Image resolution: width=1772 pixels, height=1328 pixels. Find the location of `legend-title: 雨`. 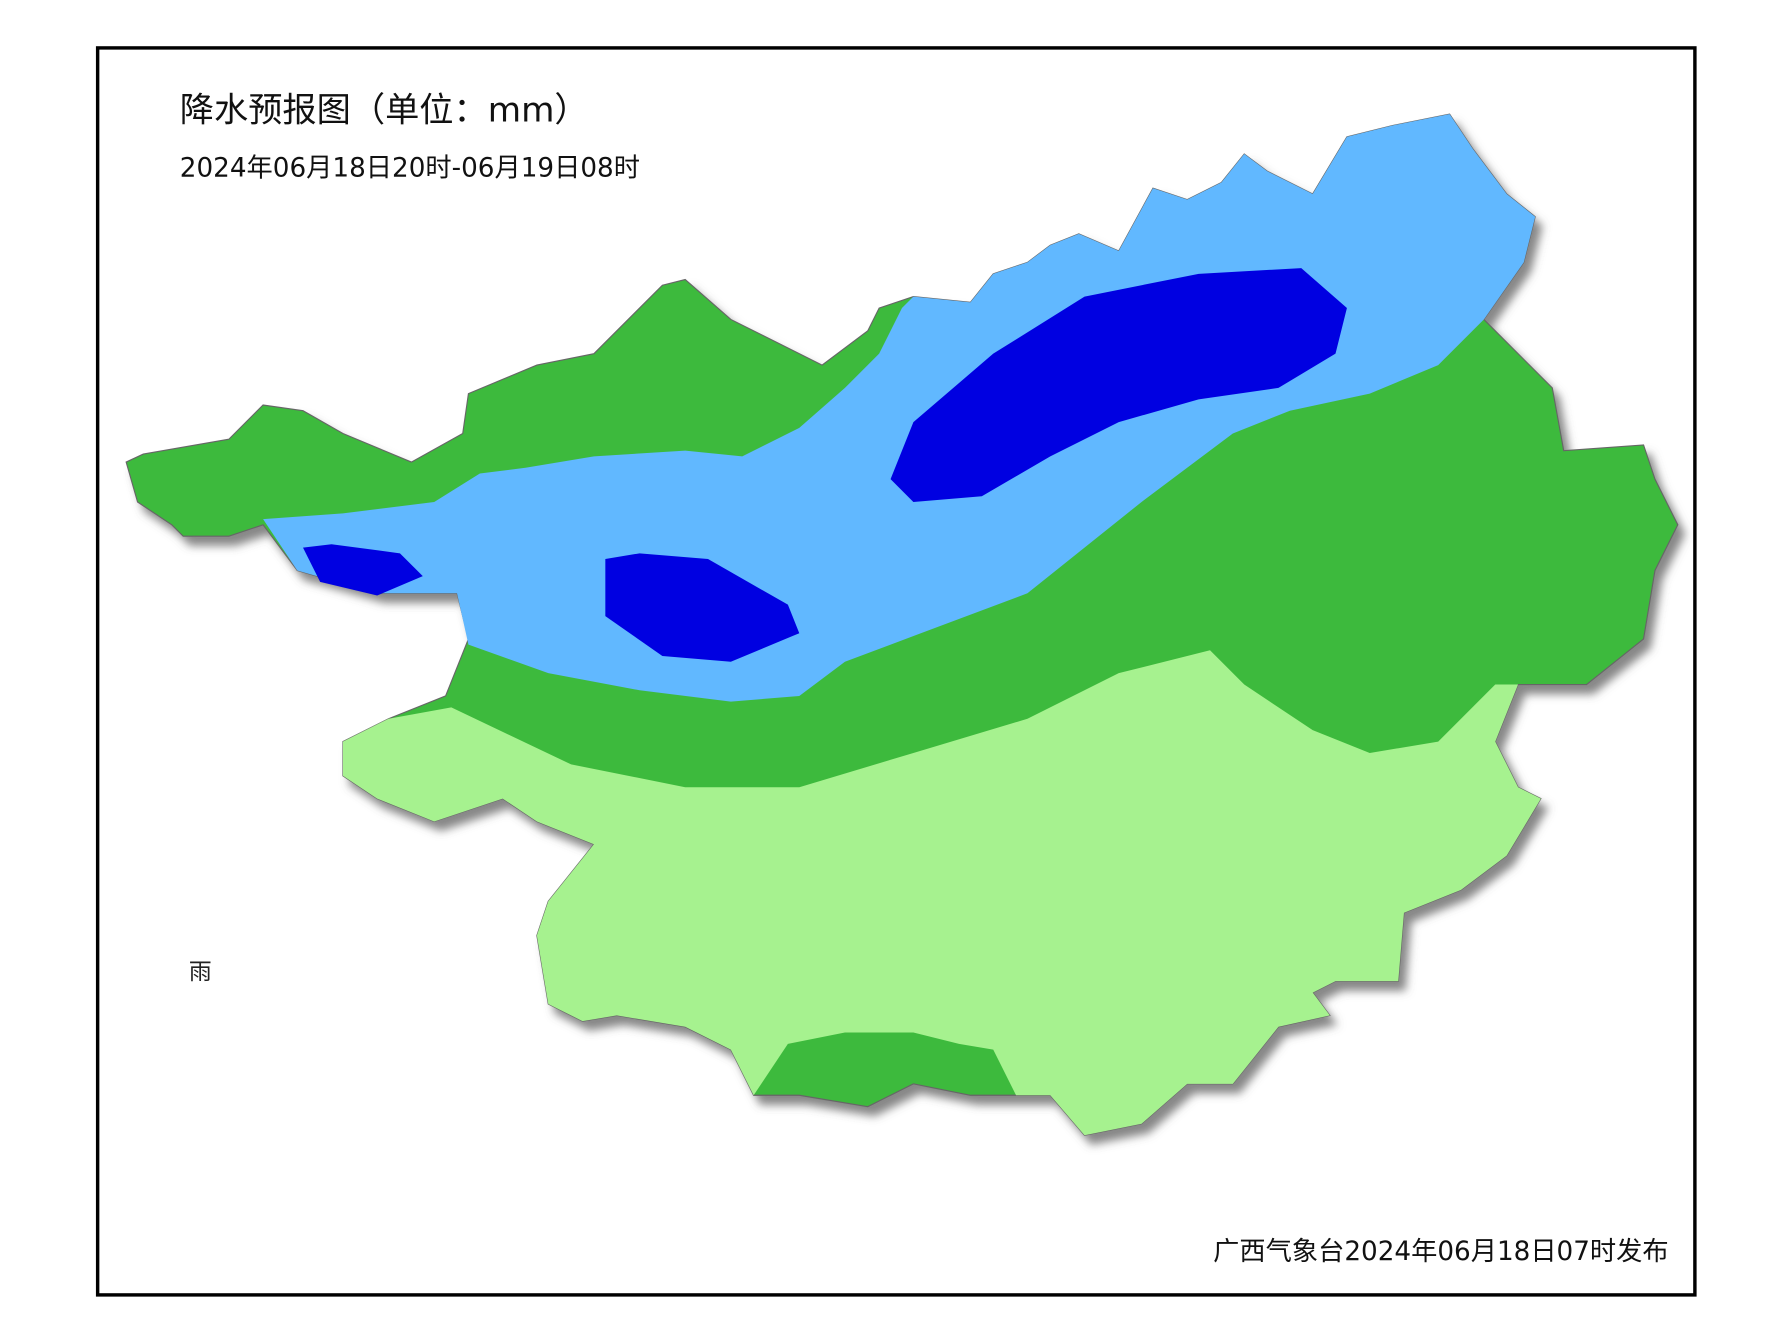

legend-title: 雨 is located at coordinates (200, 973).